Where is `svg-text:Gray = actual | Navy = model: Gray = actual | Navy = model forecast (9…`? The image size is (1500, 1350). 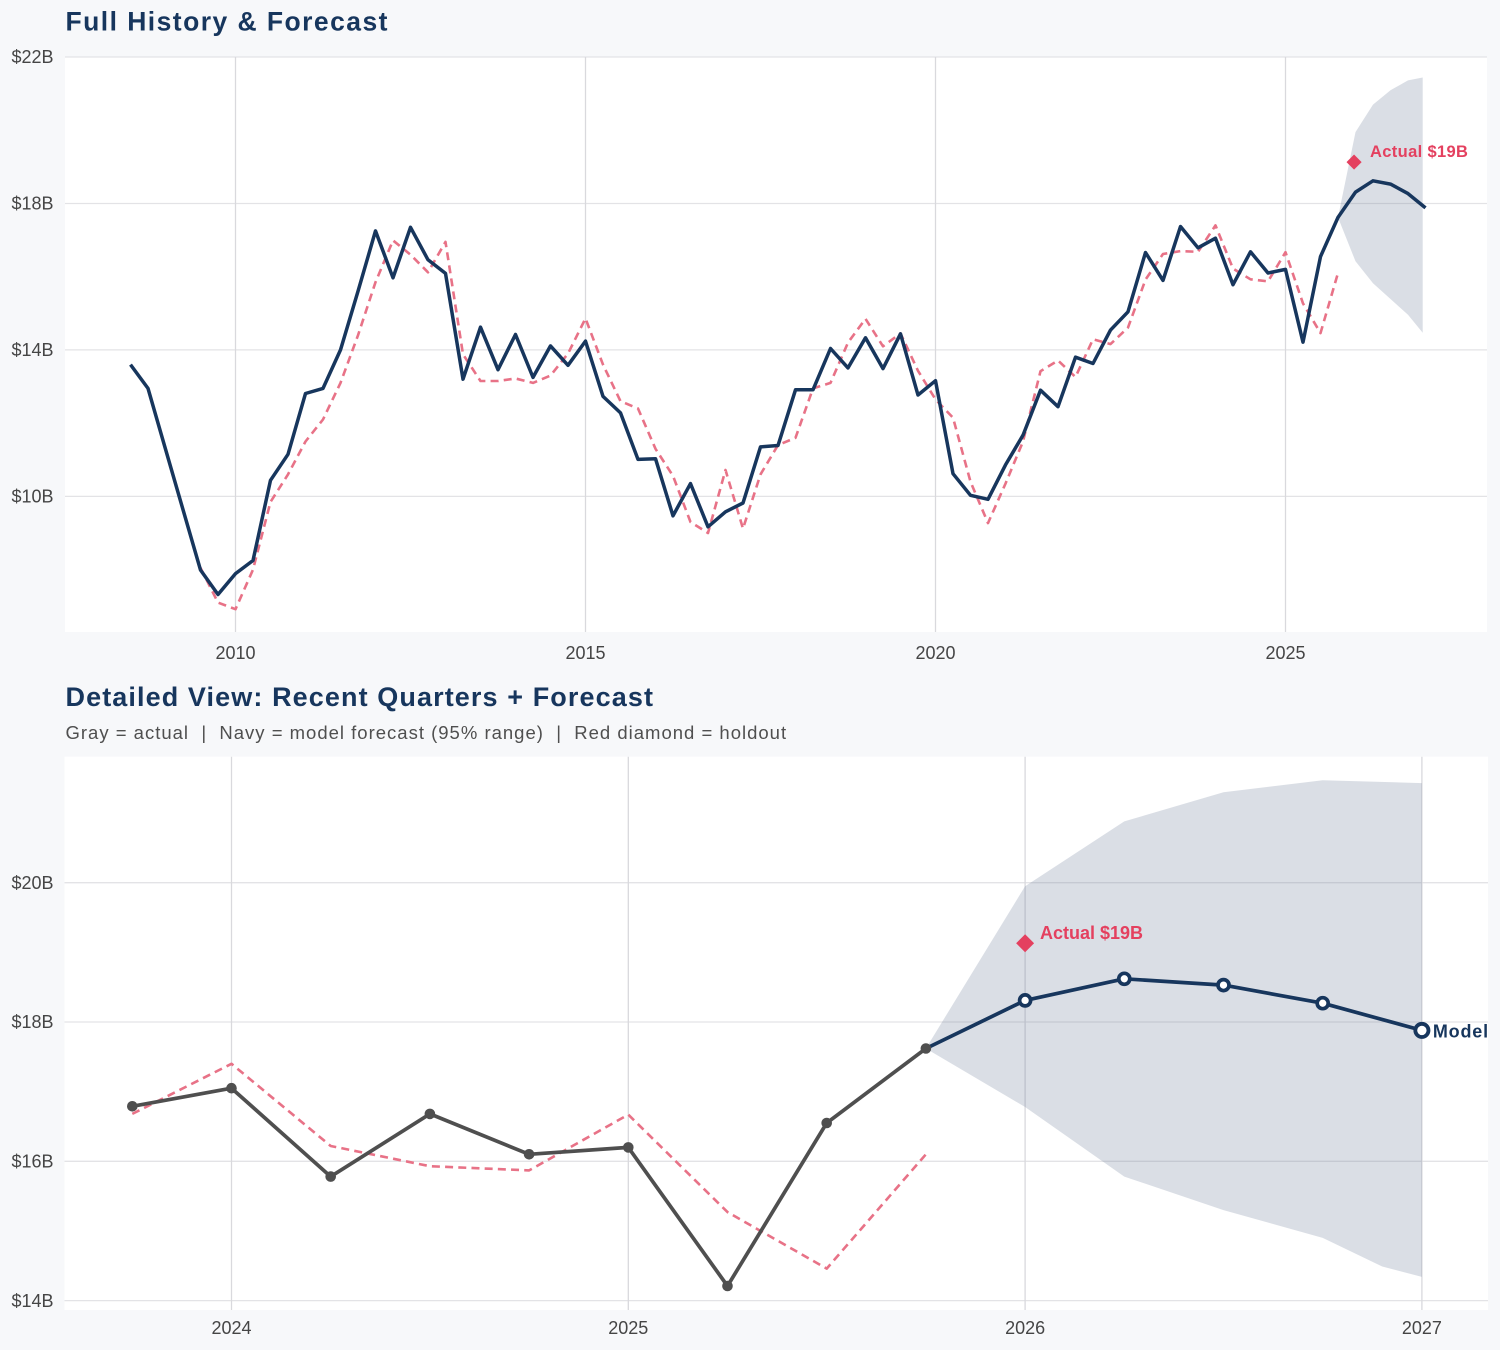
svg-text:Gray = actual | Navy = model: Gray = actual | Navy = model forecast (9… is located at coordinates (427, 732).